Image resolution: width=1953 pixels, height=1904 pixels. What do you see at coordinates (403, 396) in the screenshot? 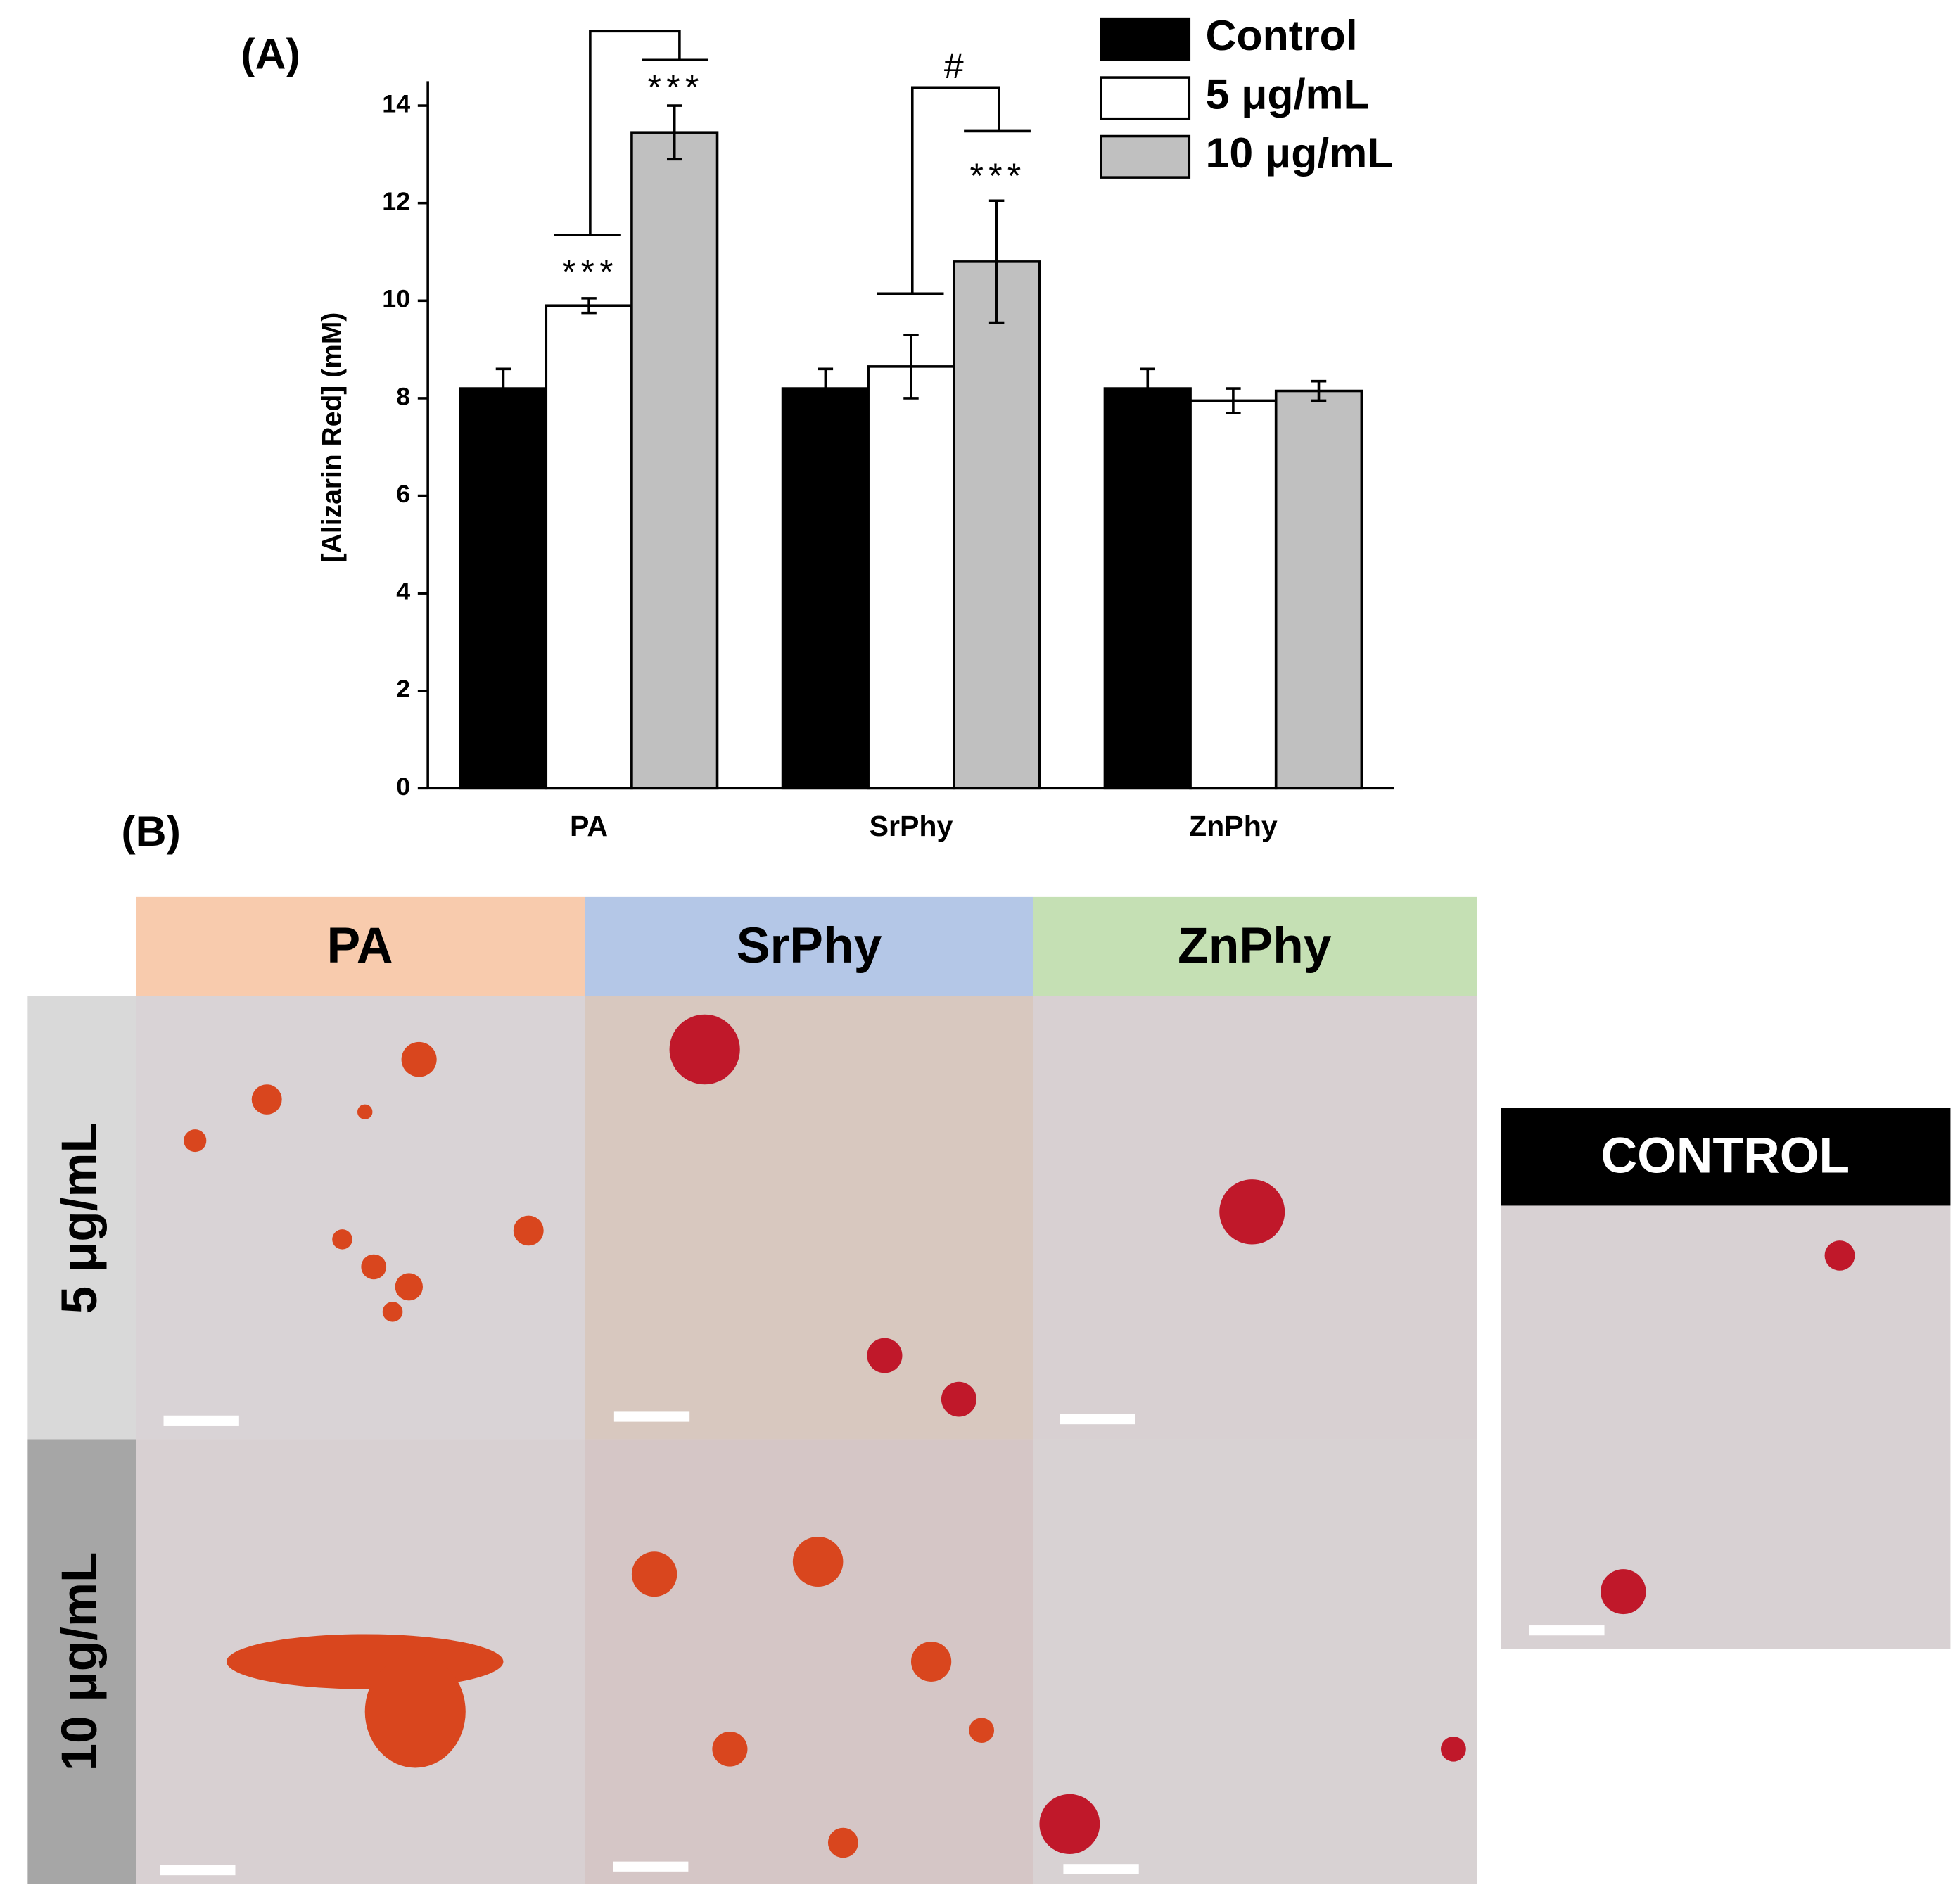
I see `y-tick-label: 8` at bounding box center [403, 396].